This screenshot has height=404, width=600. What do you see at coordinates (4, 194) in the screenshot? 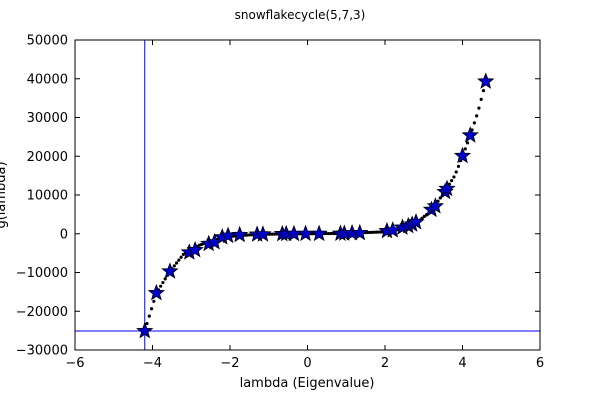
I see `y-axis-label: g(lambda)` at bounding box center [4, 194].